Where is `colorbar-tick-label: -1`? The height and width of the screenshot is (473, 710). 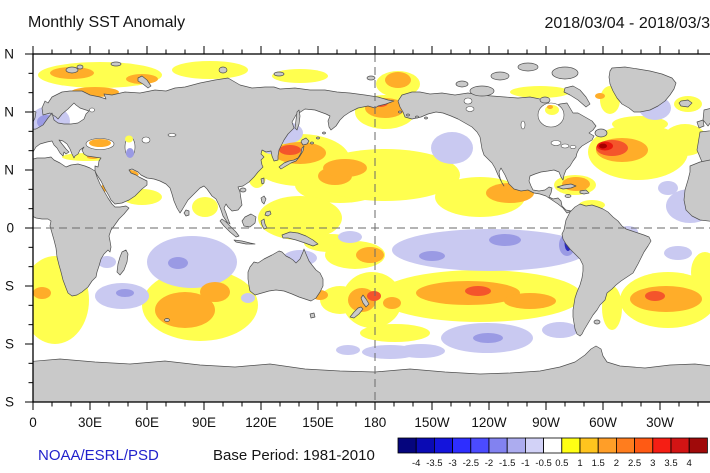 colorbar-tick-label: -1 is located at coordinates (525, 463).